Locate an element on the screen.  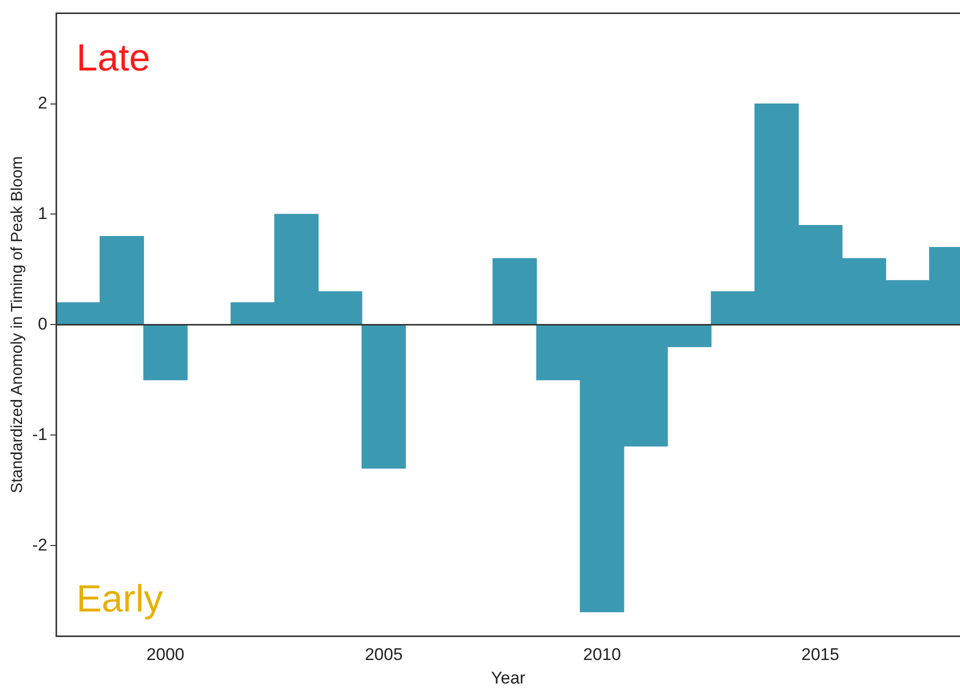
annotation: Early is located at coordinates (119, 599).